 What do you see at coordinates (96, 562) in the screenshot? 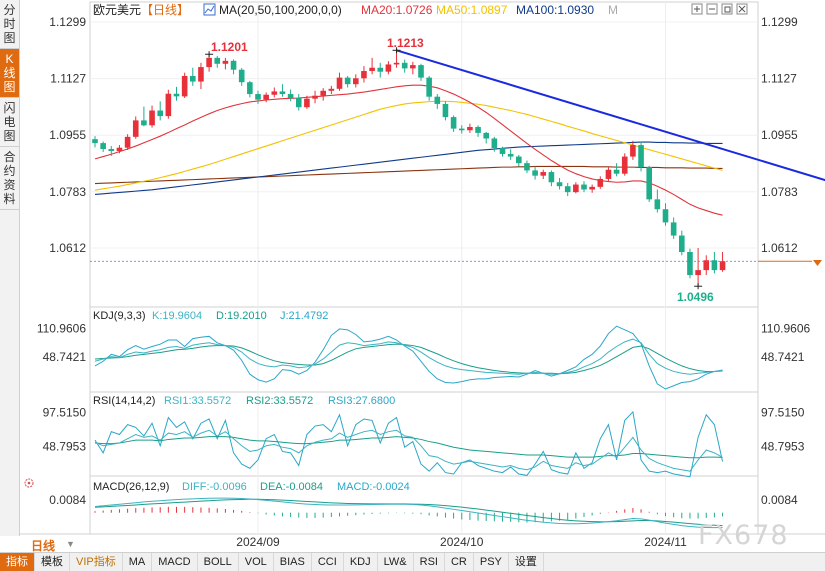
I see `toolbar-vip-indicators: VIP指标` at bounding box center [96, 562].